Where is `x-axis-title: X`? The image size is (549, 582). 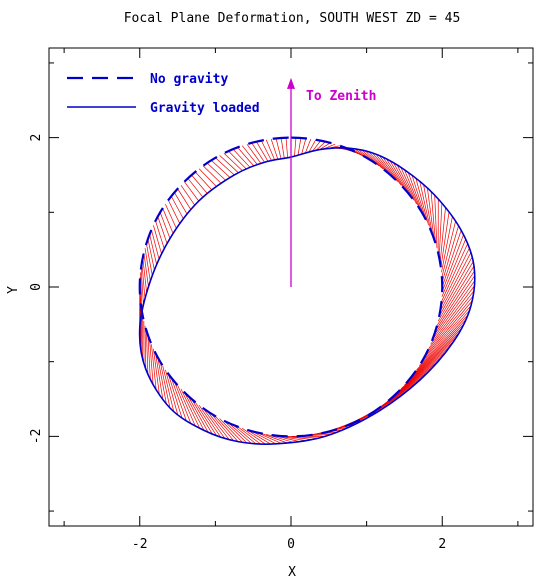
x-axis-title: X is located at coordinates (292, 572).